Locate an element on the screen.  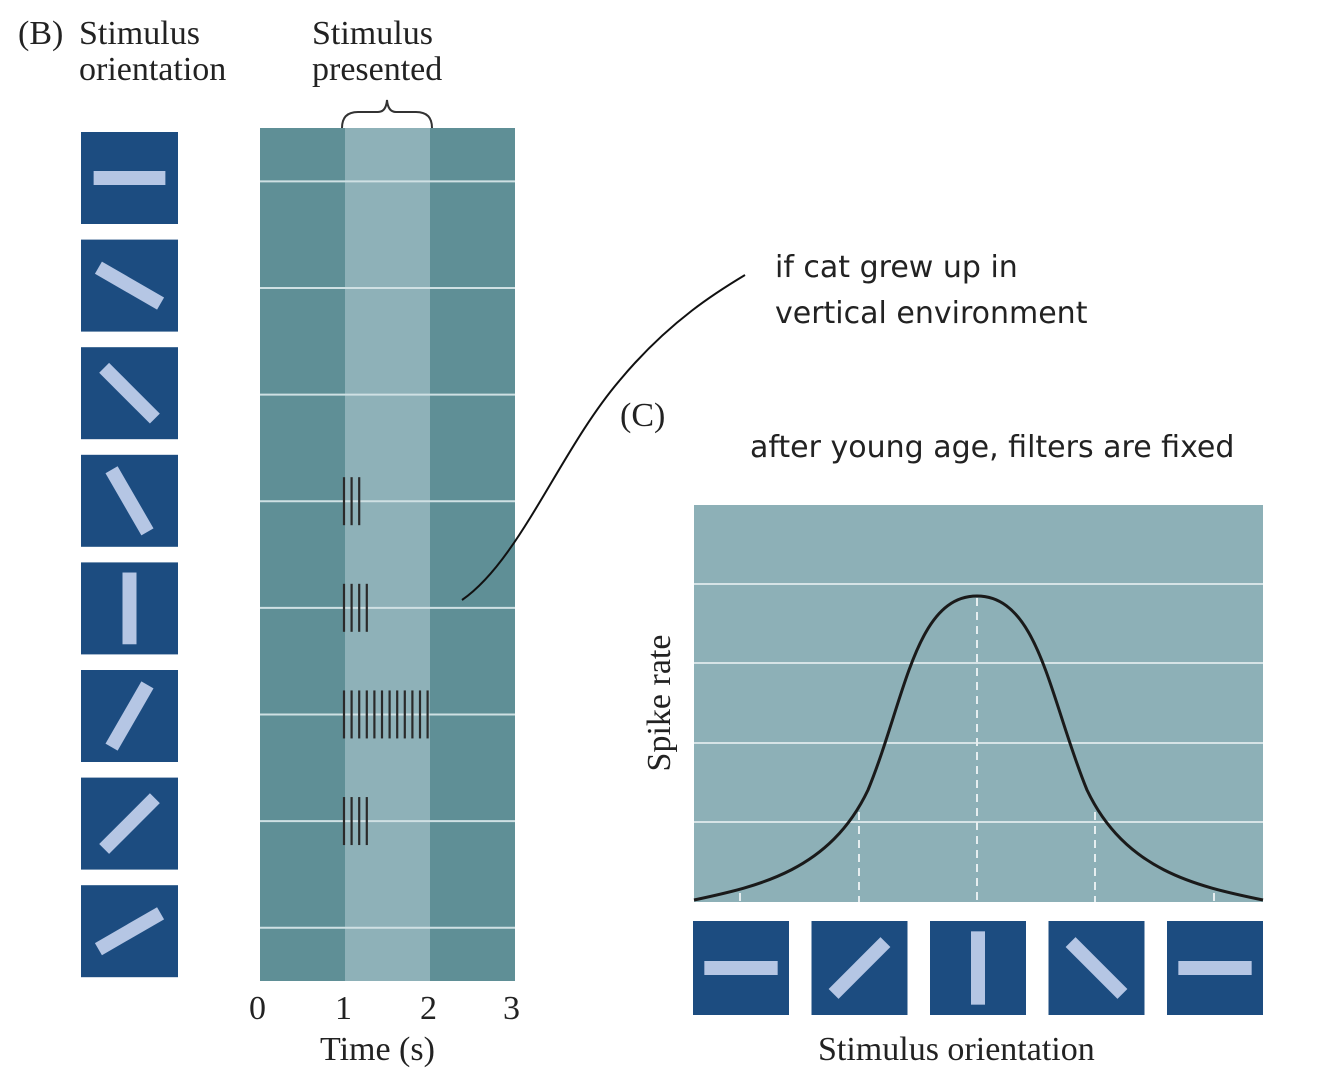
annotation-note-2: after young age, filters are fixed is located at coordinates (992, 447).